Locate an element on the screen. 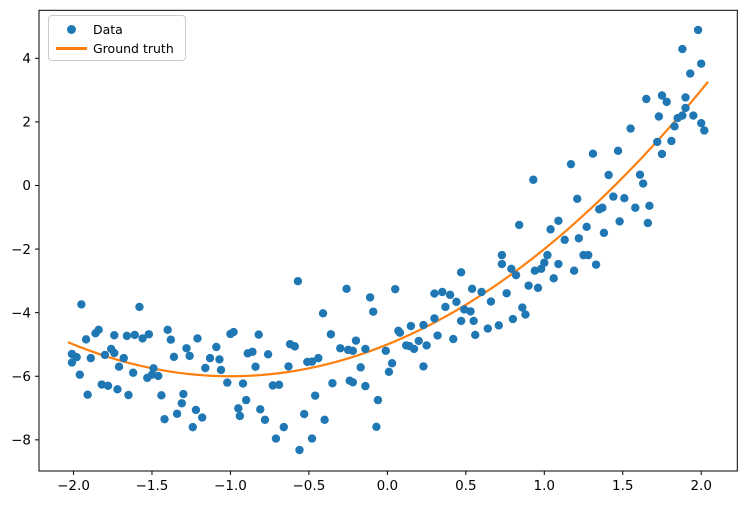 Image resolution: width=747 pixels, height=505 pixels. x-tick-label: −0.5 is located at coordinates (309, 486).